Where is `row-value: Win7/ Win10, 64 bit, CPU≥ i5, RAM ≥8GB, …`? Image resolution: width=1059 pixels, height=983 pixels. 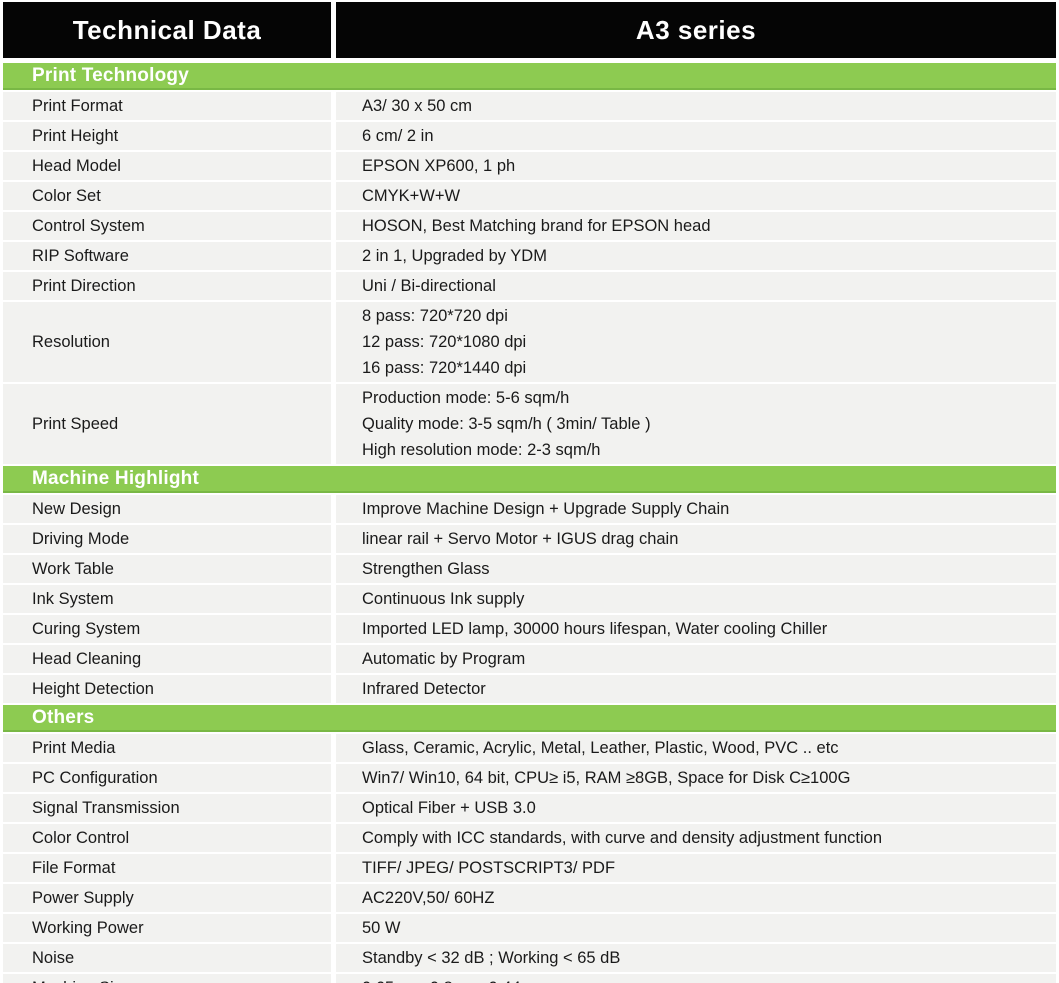 row-value: Win7/ Win10, 64 bit, CPU≥ i5, RAM ≥8GB, … is located at coordinates (696, 778).